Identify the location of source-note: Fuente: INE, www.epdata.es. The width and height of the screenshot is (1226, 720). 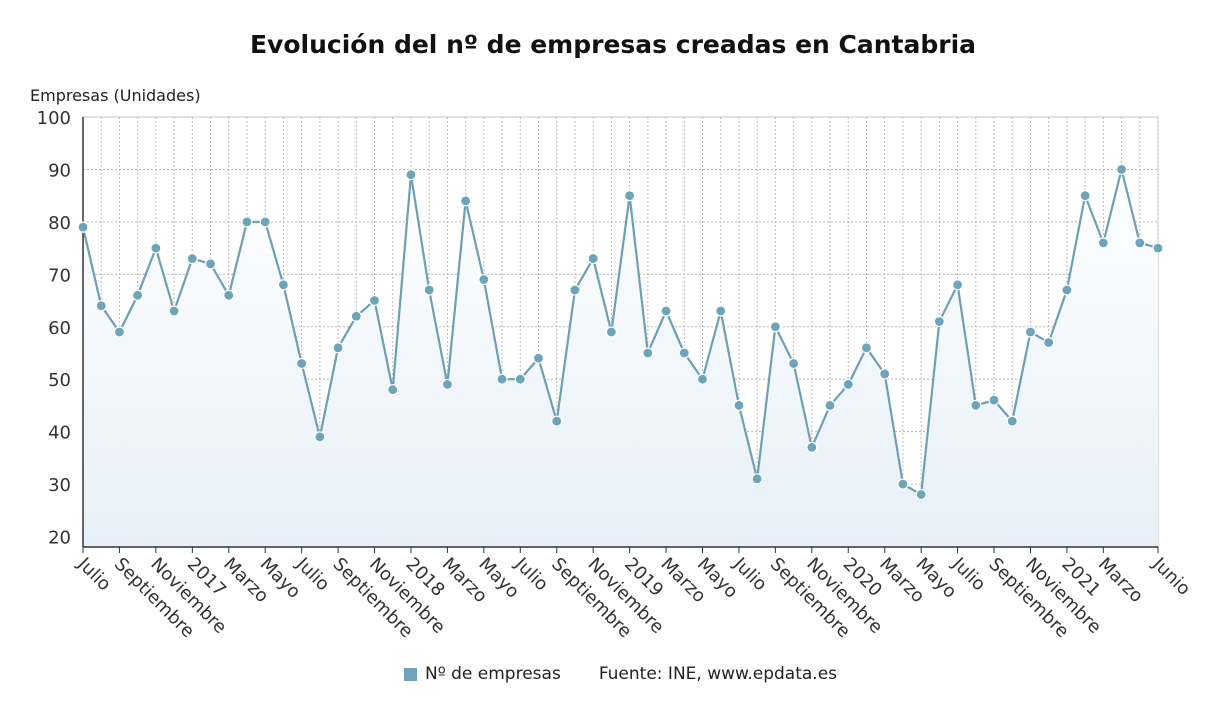
(718, 674).